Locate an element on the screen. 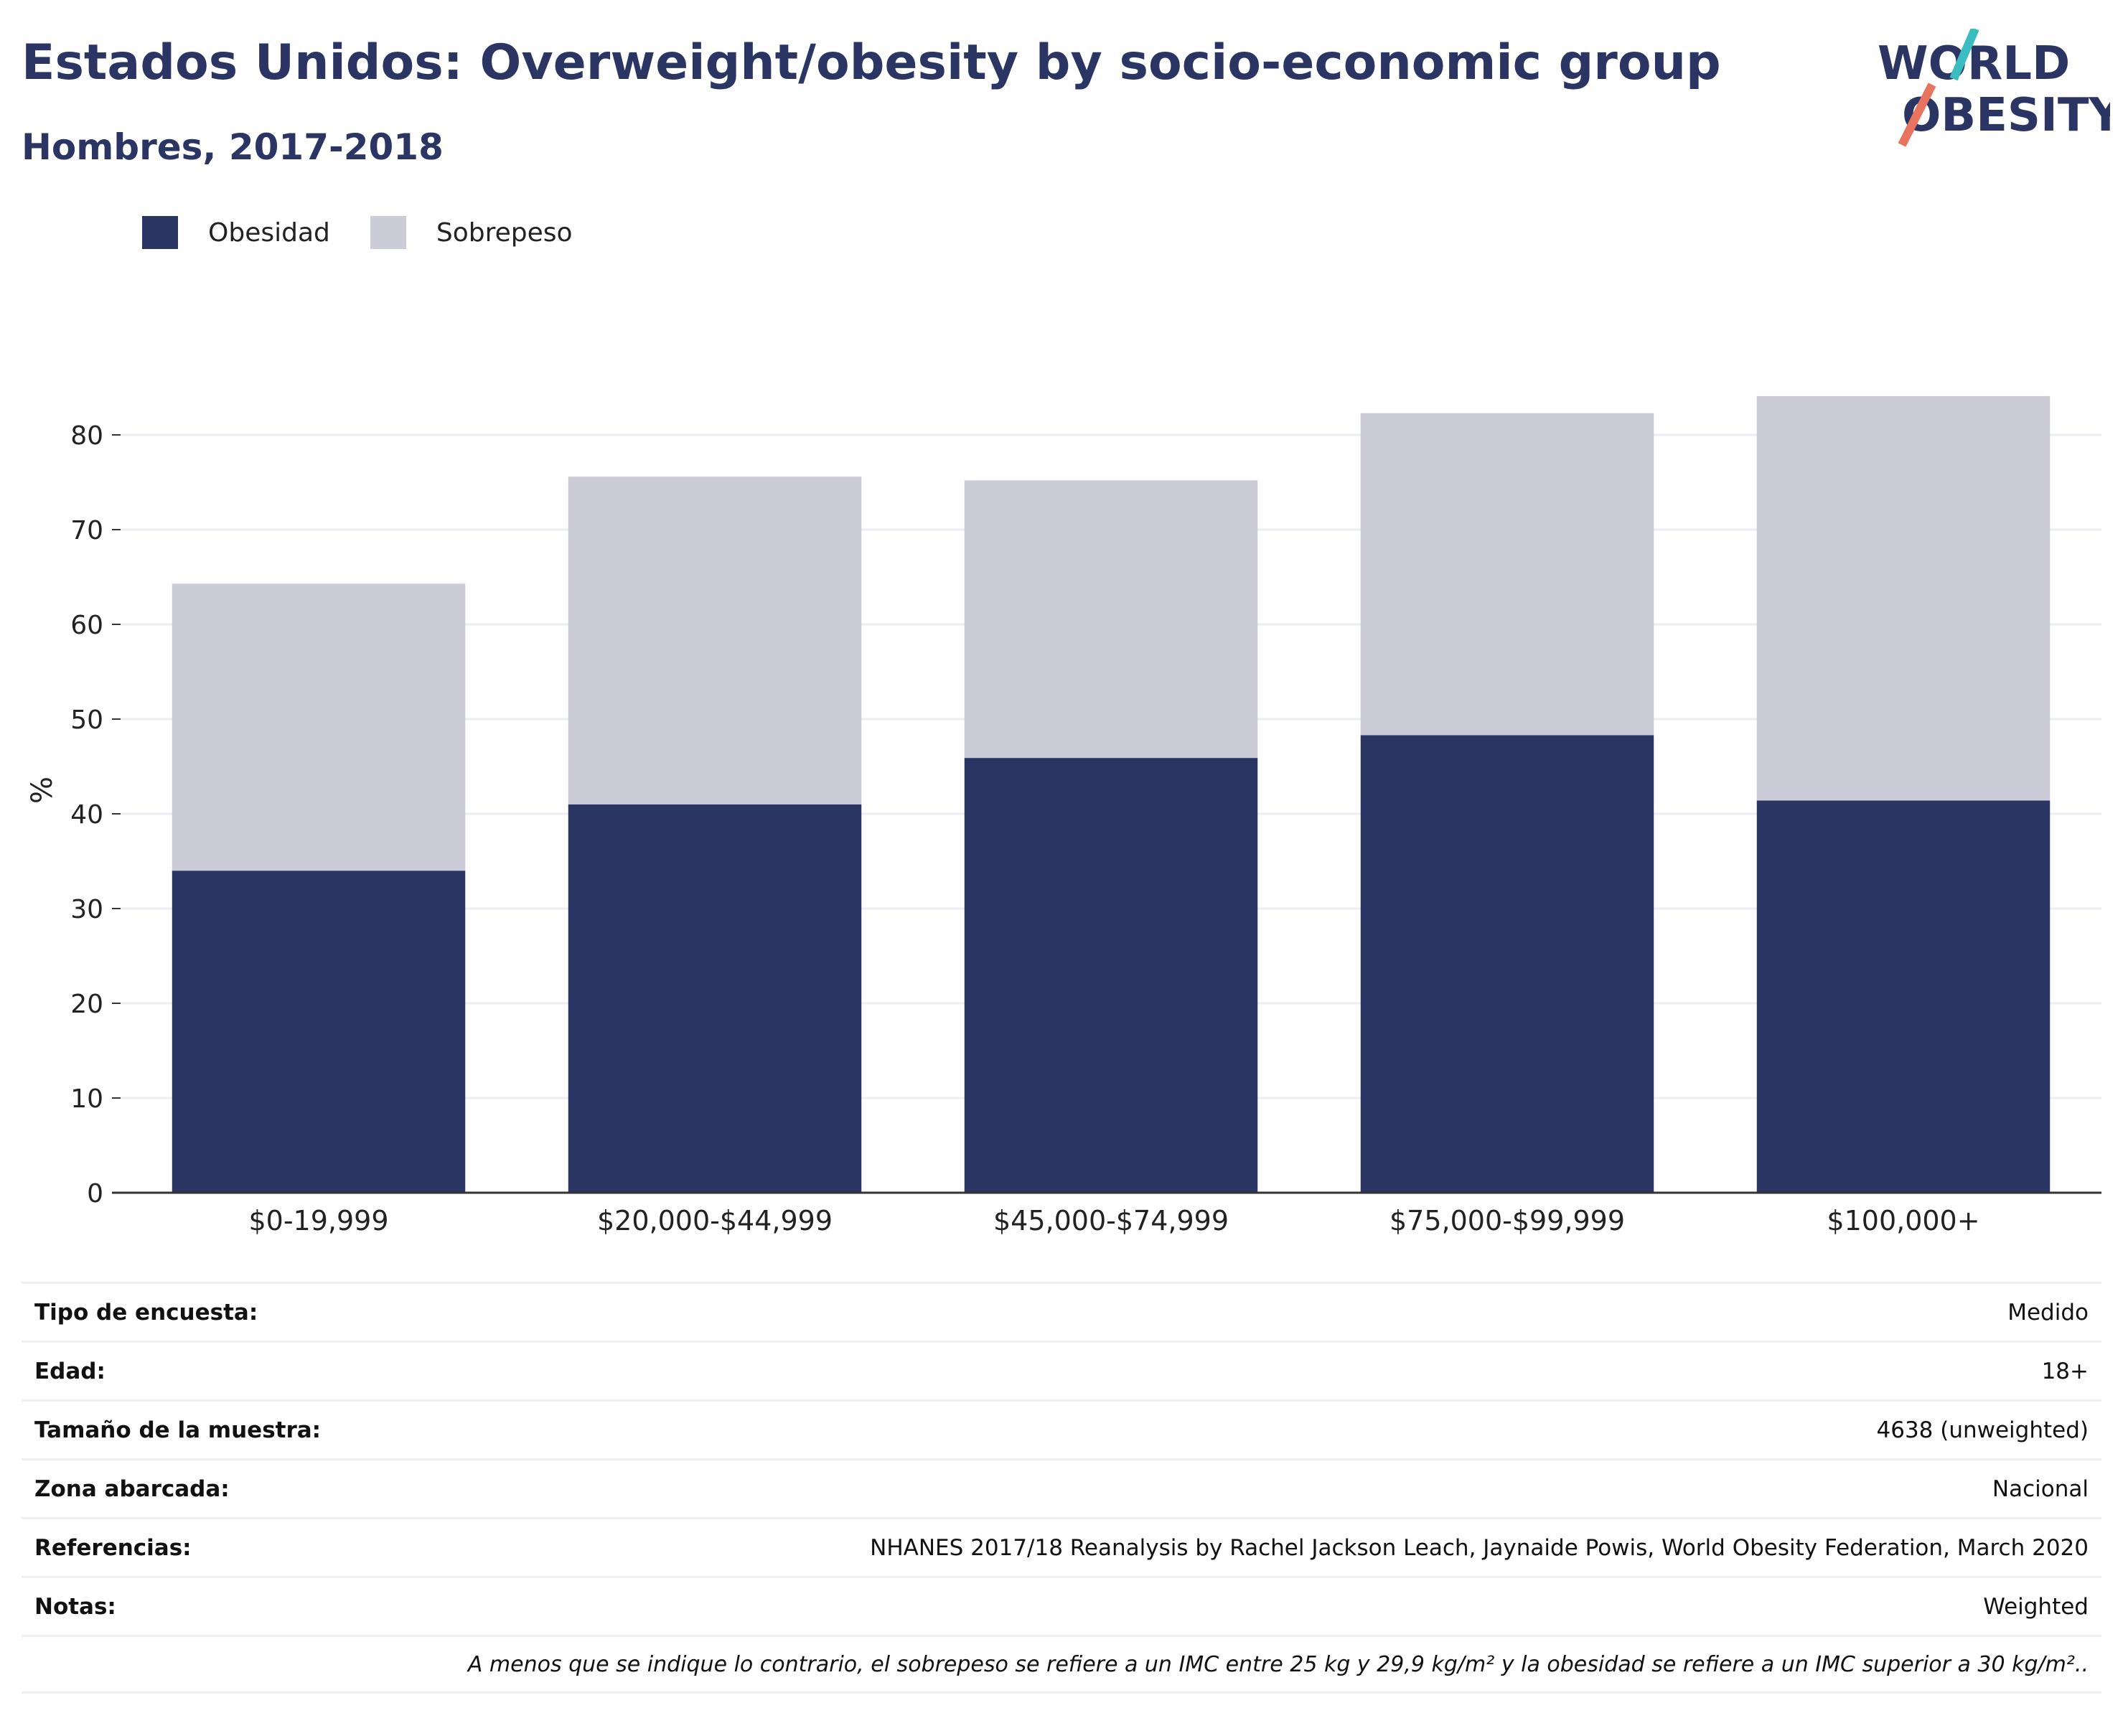  x-tick-label: $45,000-$74,999 is located at coordinates (1111, 1221).